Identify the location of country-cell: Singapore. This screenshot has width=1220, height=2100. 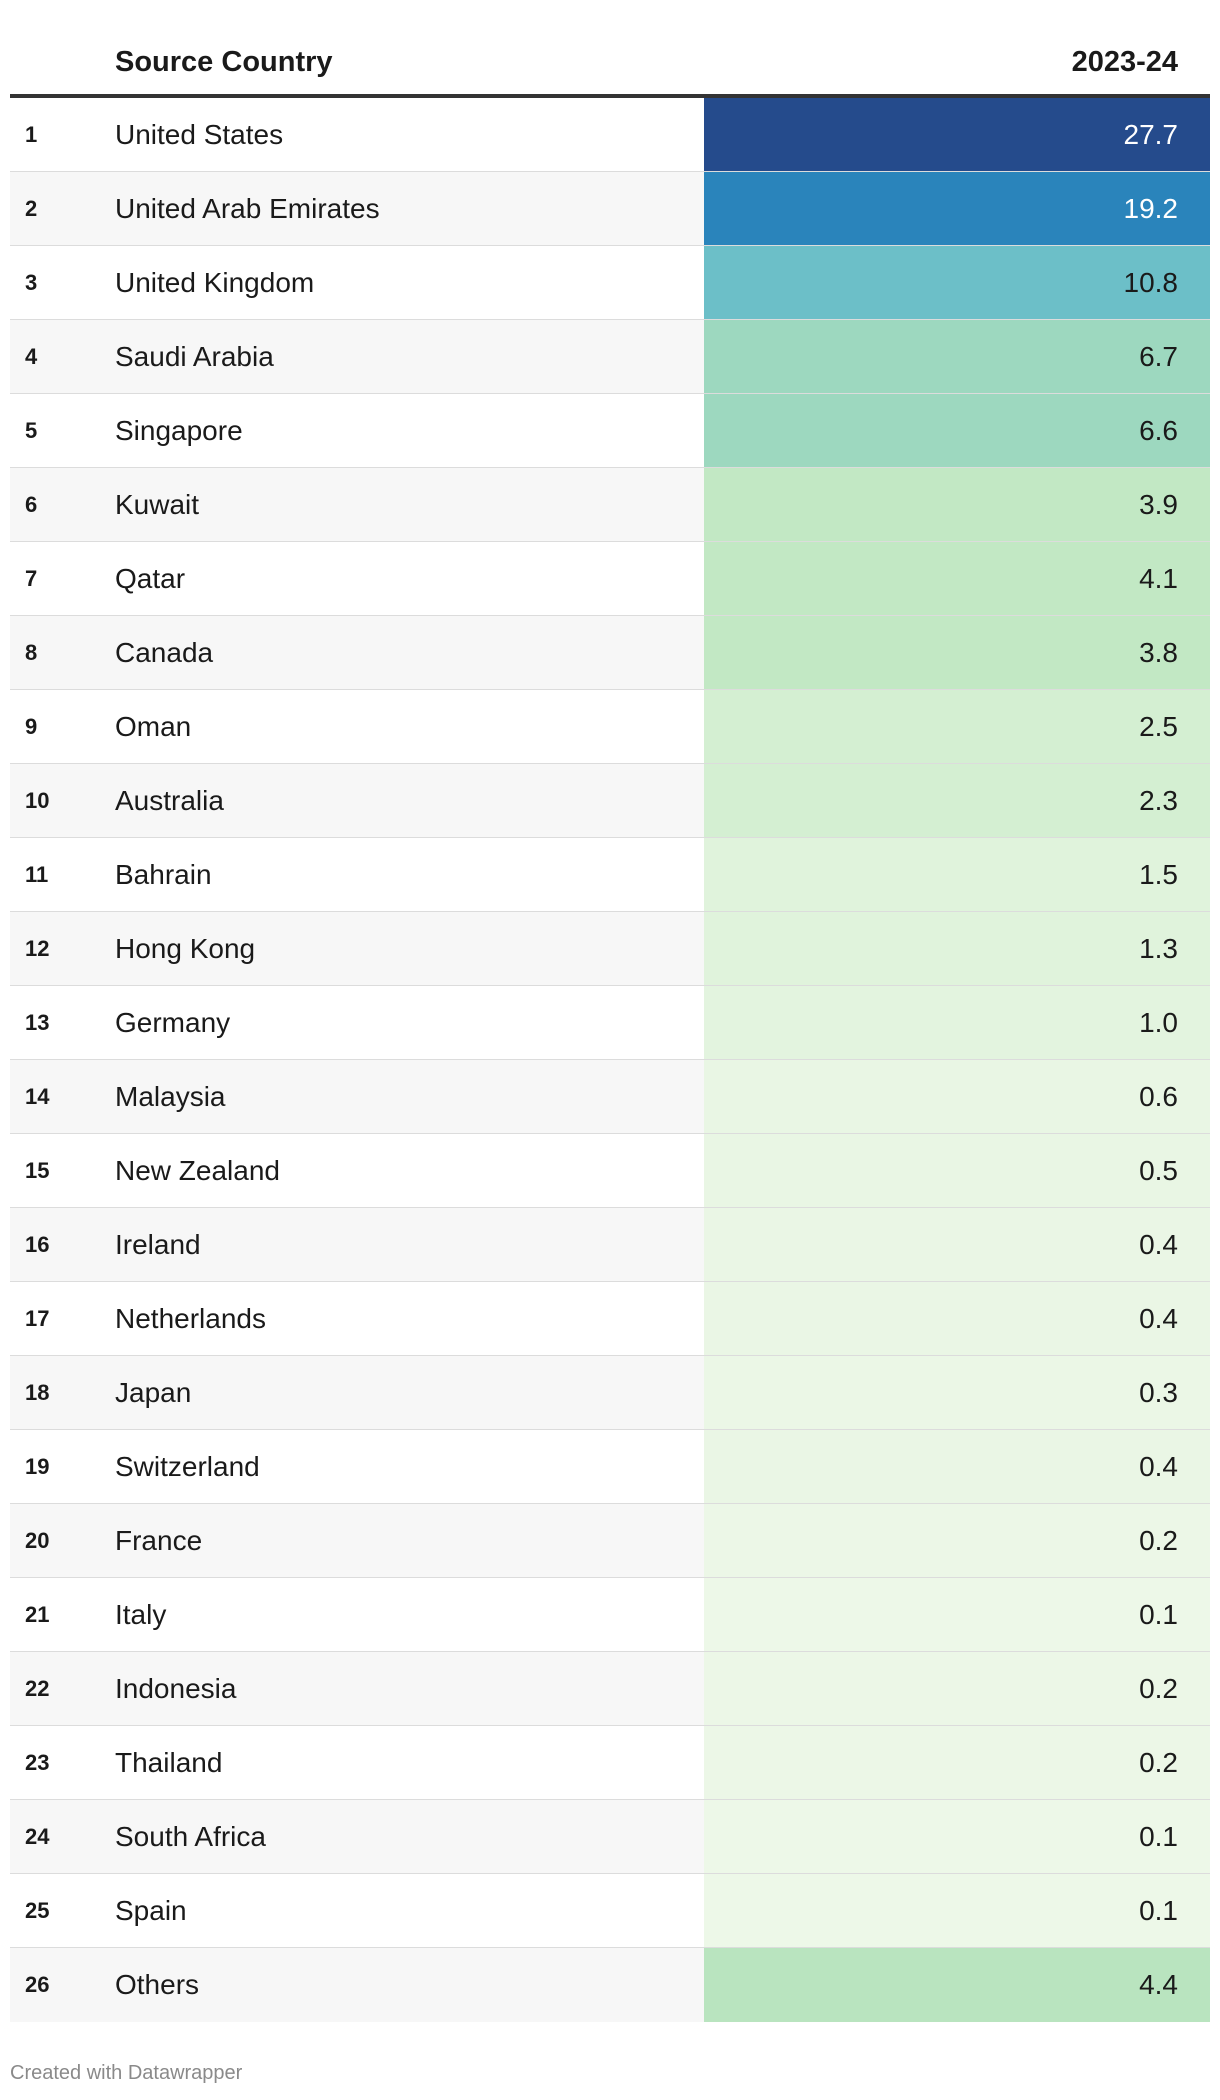
(409, 430).